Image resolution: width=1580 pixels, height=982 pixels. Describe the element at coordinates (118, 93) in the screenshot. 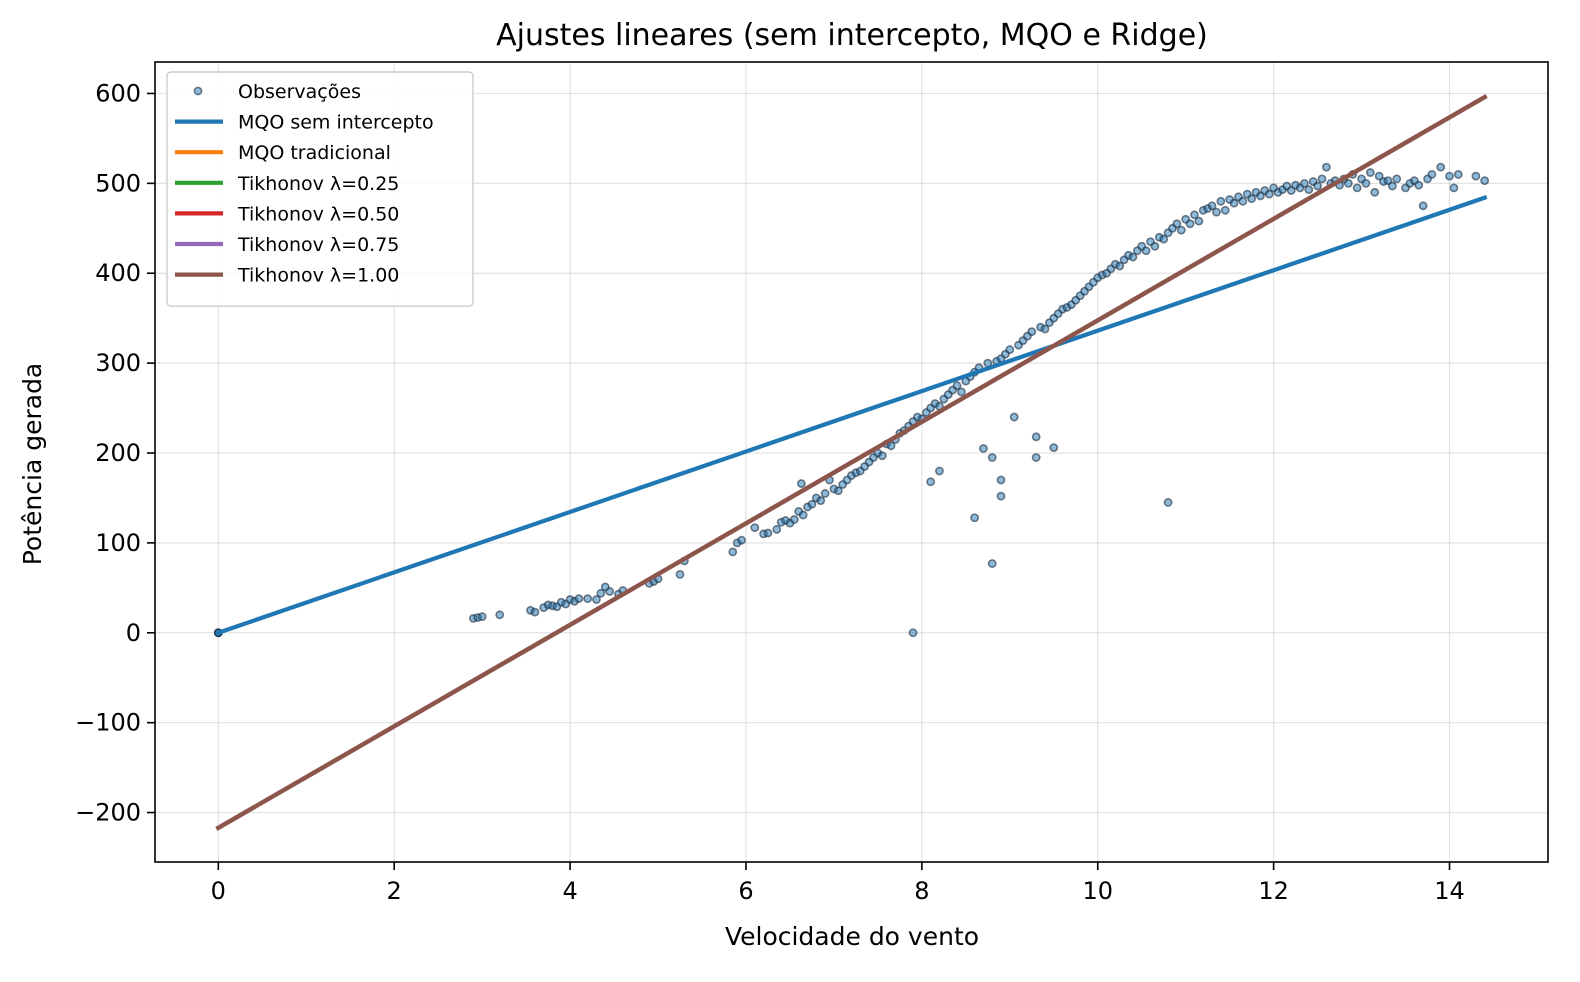

I see `y-tick-label: 600` at that location.